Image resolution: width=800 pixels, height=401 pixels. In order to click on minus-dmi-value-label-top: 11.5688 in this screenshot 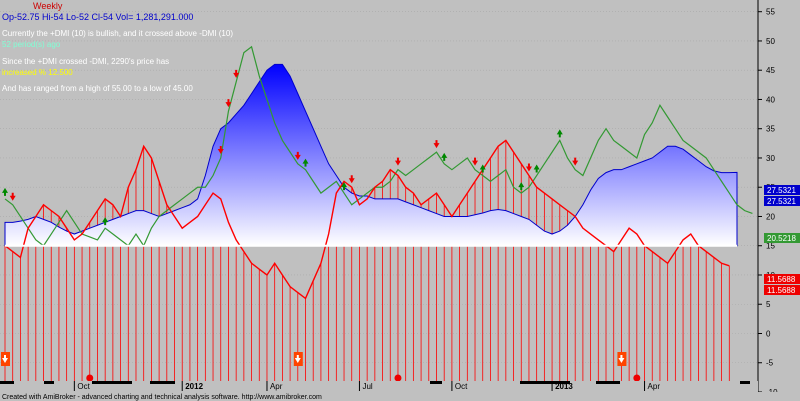, I will do `click(782, 279)`.